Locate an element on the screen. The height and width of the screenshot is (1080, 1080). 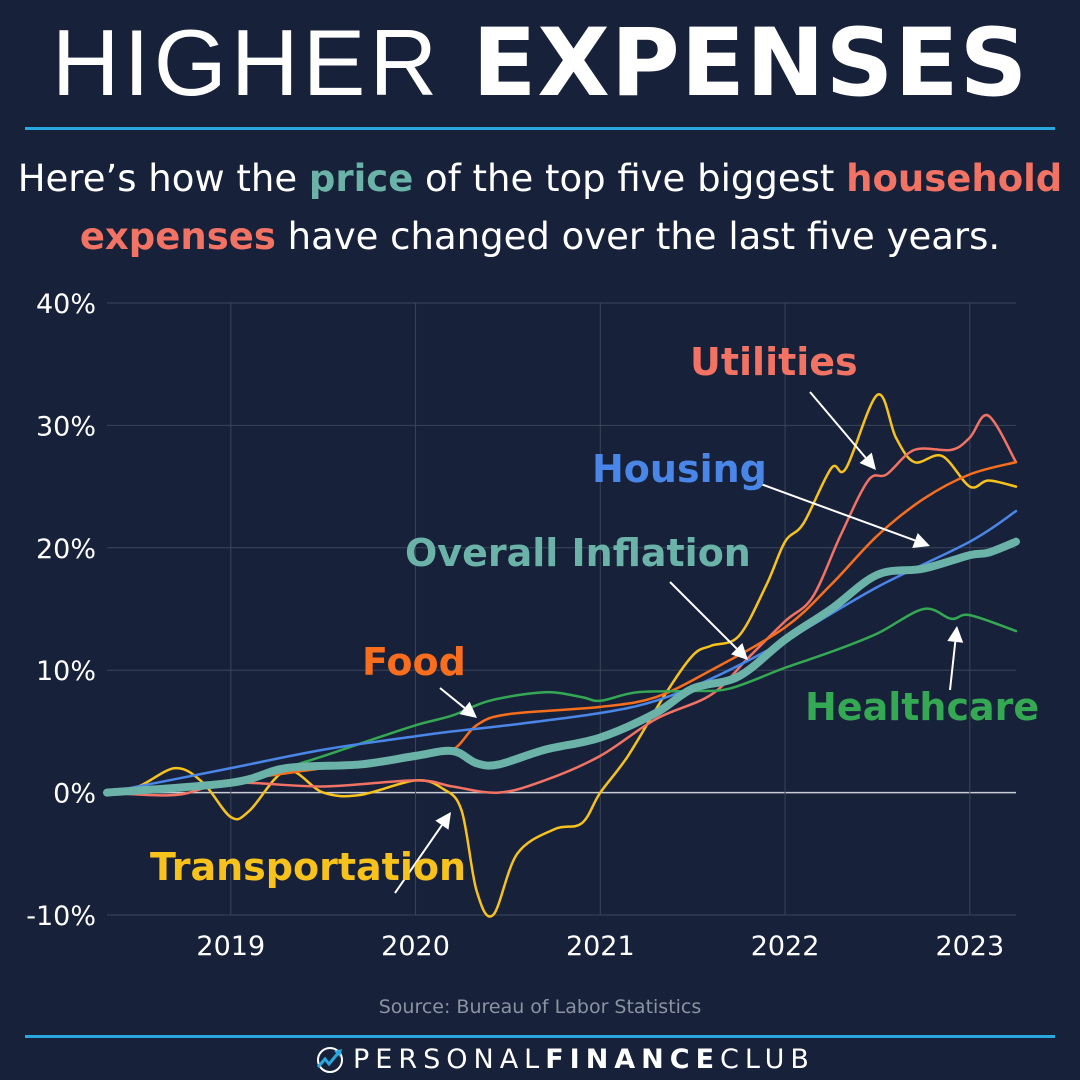
brand-logo: PERSONALFINANCECLUB is located at coordinates (565, 1059).